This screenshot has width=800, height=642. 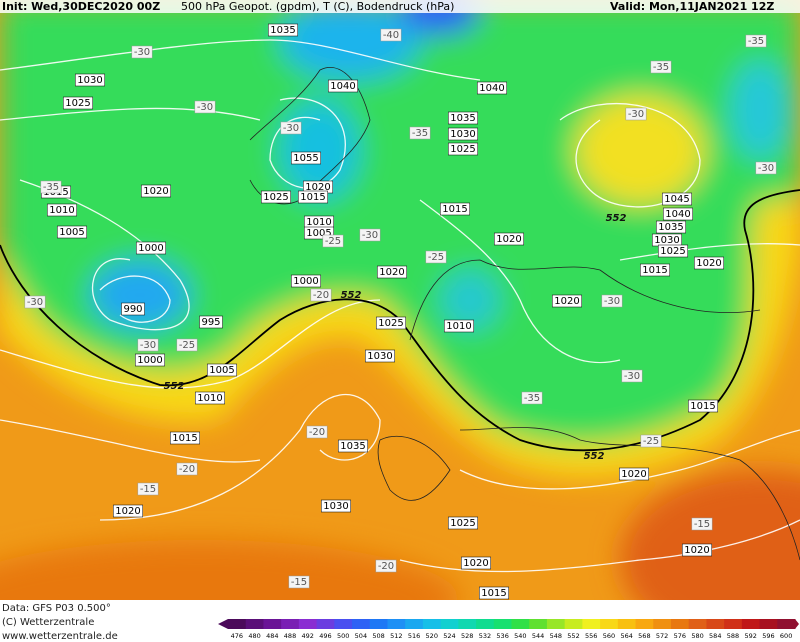 I want to click on colorbar-tick-label: 568, so click(x=644, y=636).